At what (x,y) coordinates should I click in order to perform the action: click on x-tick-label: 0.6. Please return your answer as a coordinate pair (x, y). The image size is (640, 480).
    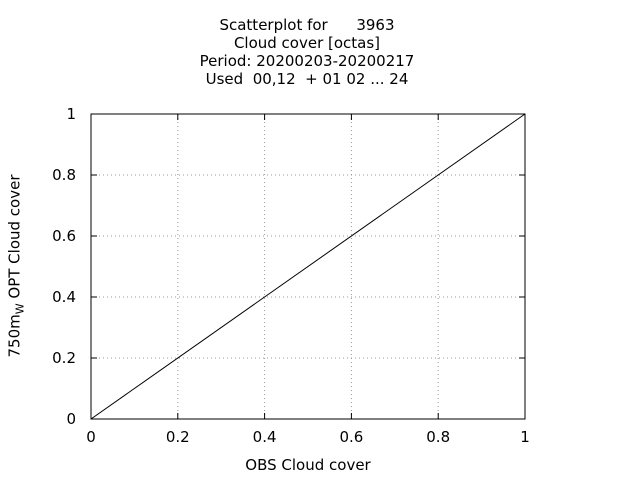
    Looking at the image, I should click on (351, 437).